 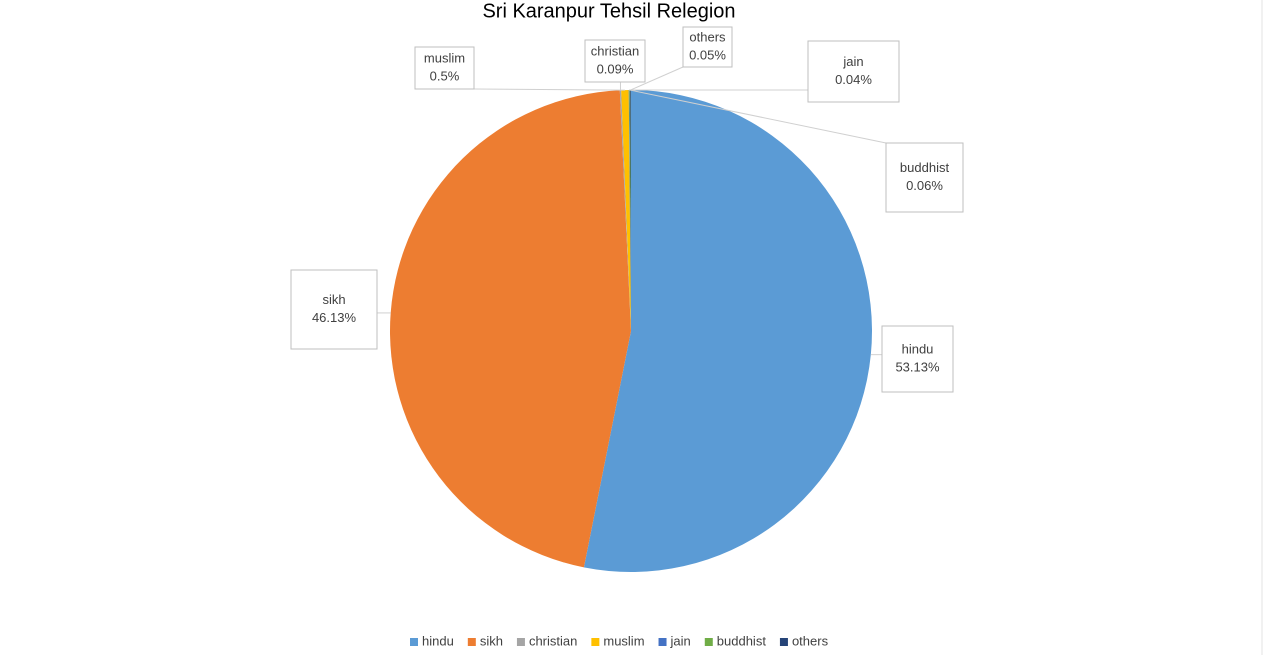 I want to click on data-label-name: others, so click(x=707, y=36).